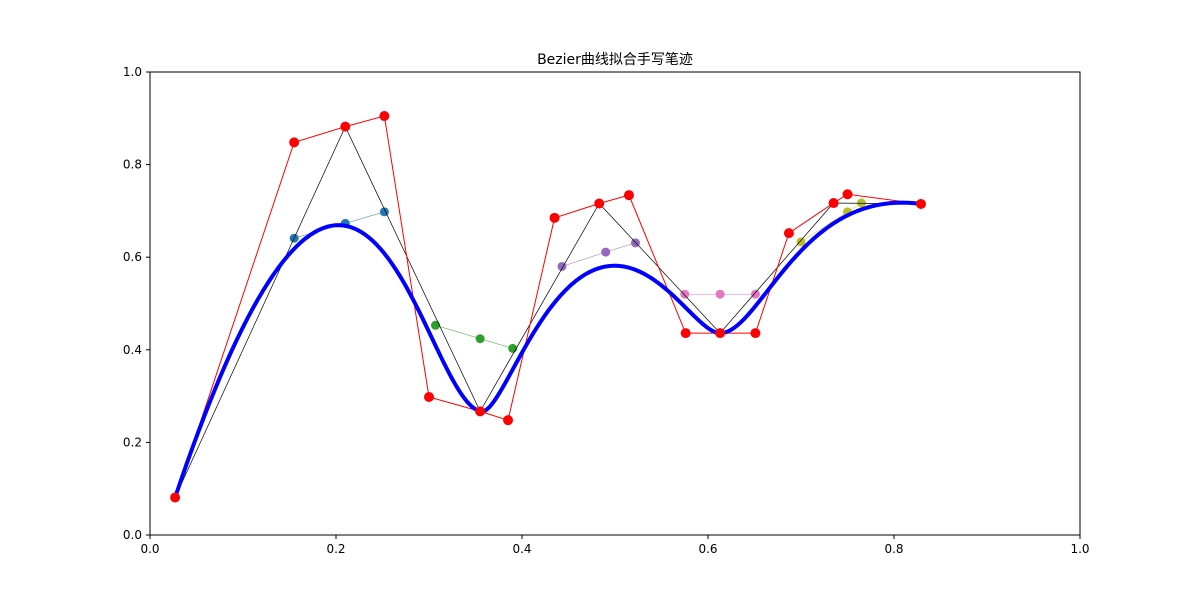 This screenshot has width=1200, height=600. I want to click on x-tick-label: 0.8, so click(893, 549).